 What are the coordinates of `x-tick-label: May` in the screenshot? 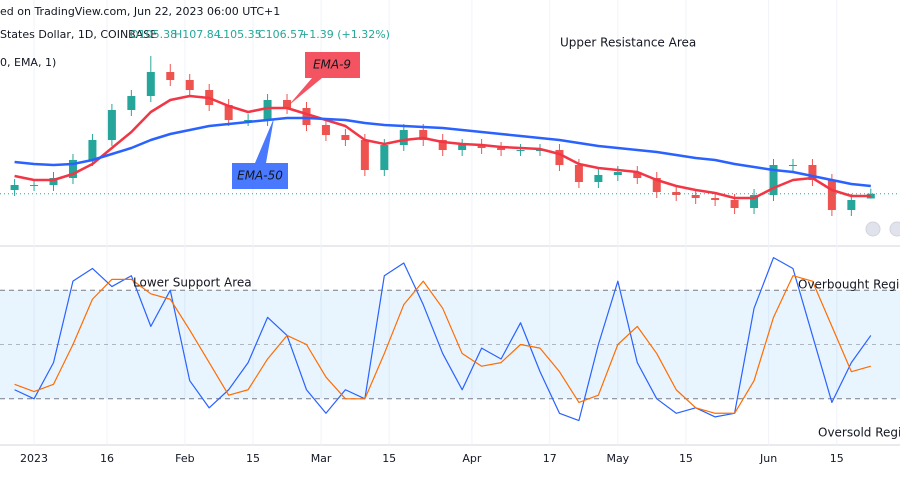 It's located at (617, 458).